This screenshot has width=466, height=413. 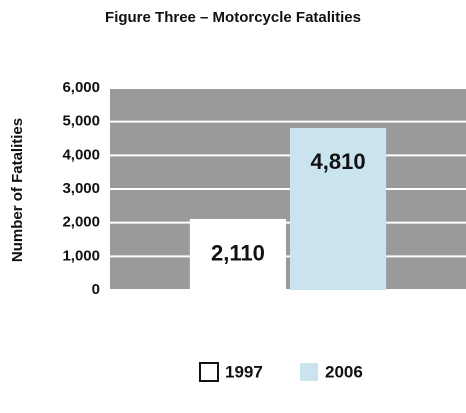 What do you see at coordinates (81, 222) in the screenshot?
I see `y-tick-label: 2,000` at bounding box center [81, 222].